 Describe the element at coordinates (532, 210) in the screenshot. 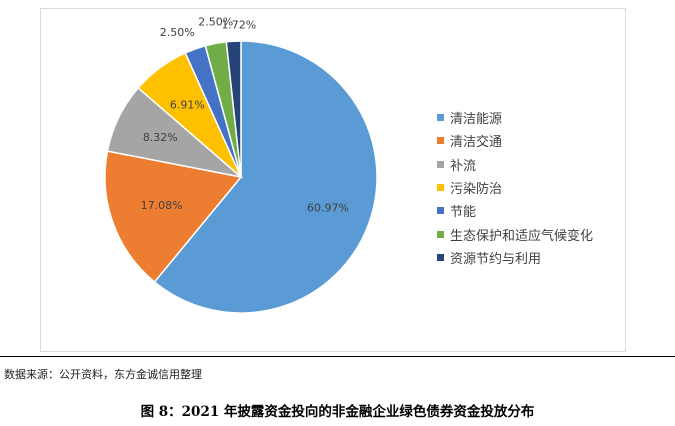

I see `legend-item-5: 节能` at that location.